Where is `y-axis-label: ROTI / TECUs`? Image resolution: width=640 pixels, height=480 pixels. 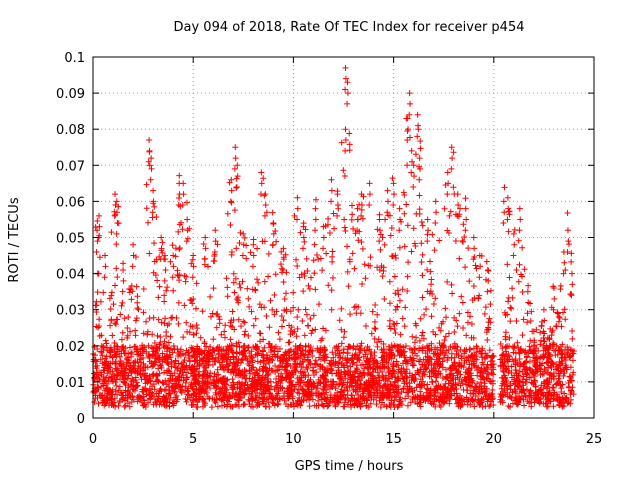
y-axis-label: ROTI / TECUs is located at coordinates (14, 239).